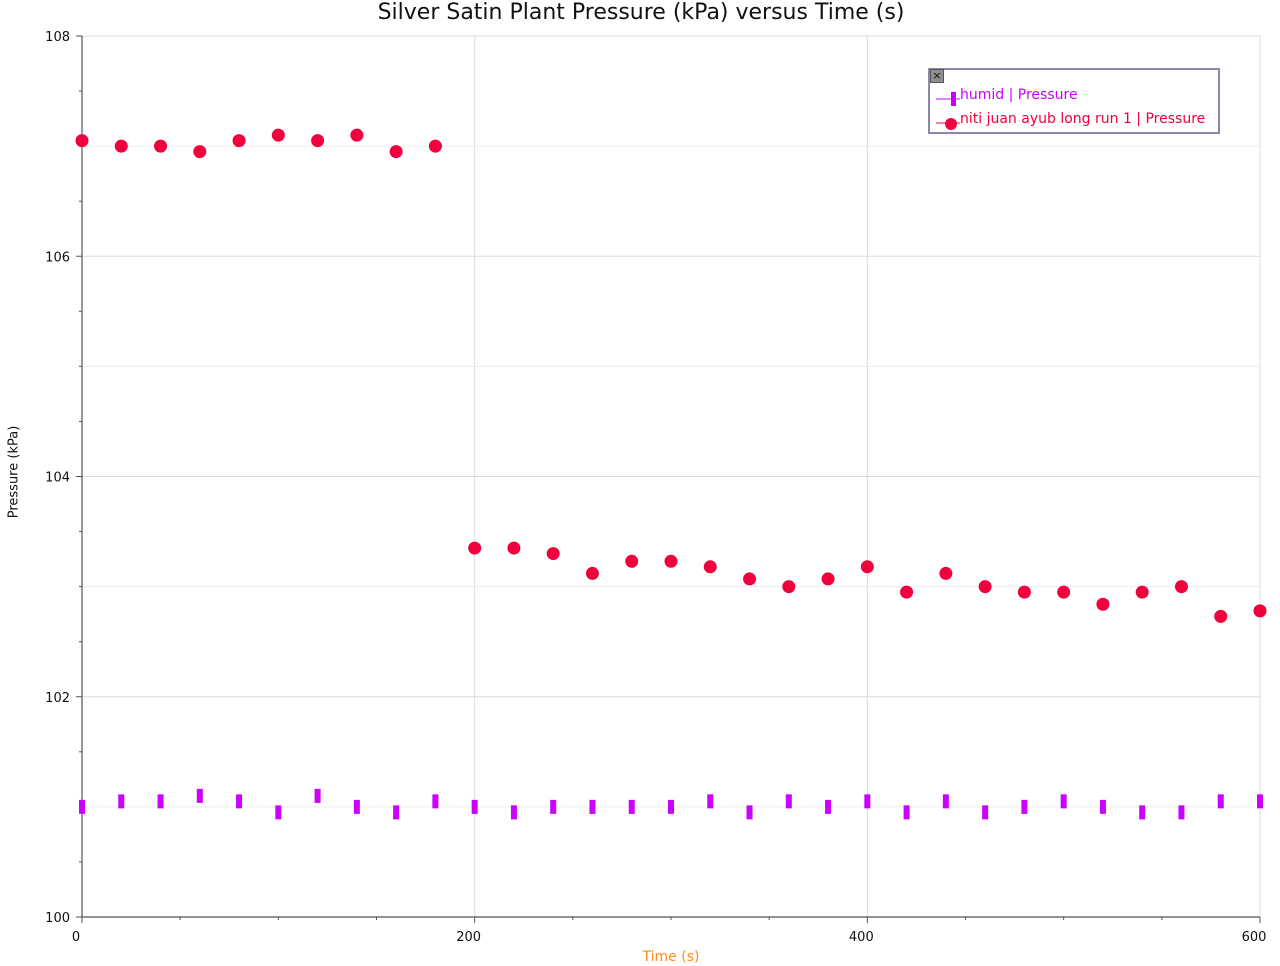 This screenshot has height=966, width=1280. What do you see at coordinates (671, 957) in the screenshot?
I see `x-axis-label: Time (s)` at bounding box center [671, 957].